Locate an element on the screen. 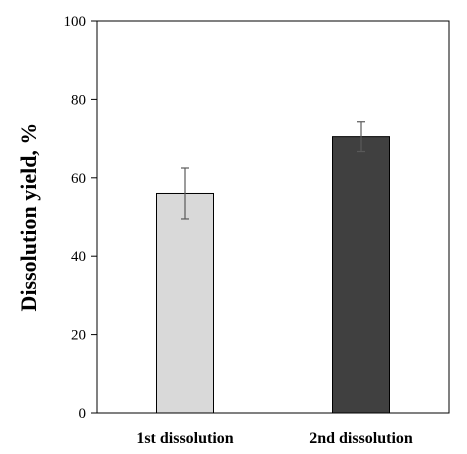 The image size is (467, 454). y-tick-label: 20 is located at coordinates (78, 336).